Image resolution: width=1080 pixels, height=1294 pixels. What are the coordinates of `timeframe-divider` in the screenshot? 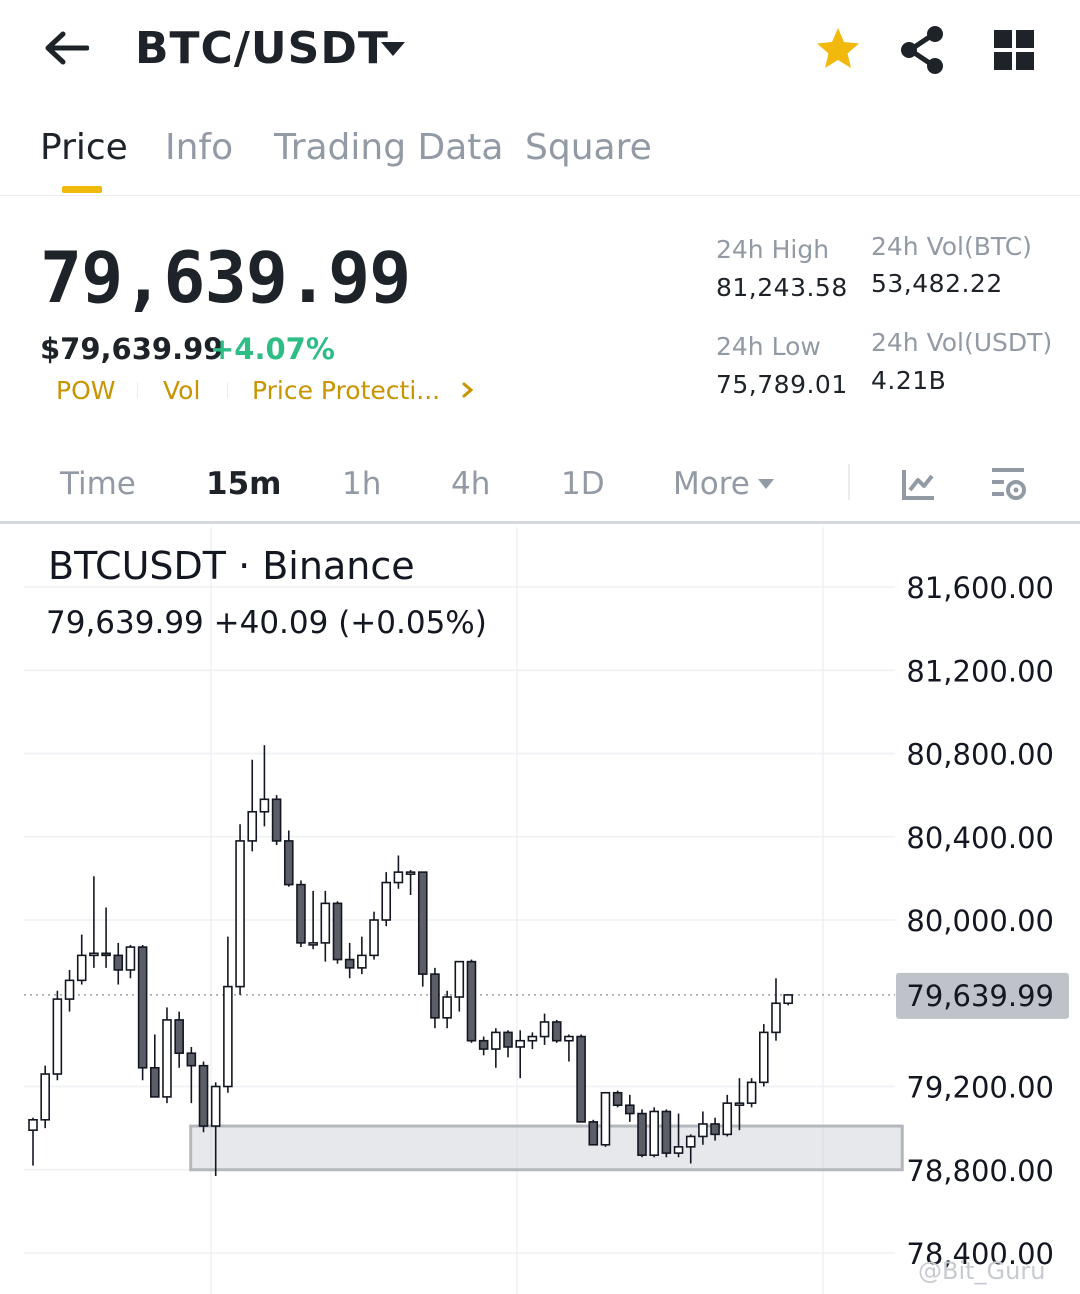 It's located at (849, 482).